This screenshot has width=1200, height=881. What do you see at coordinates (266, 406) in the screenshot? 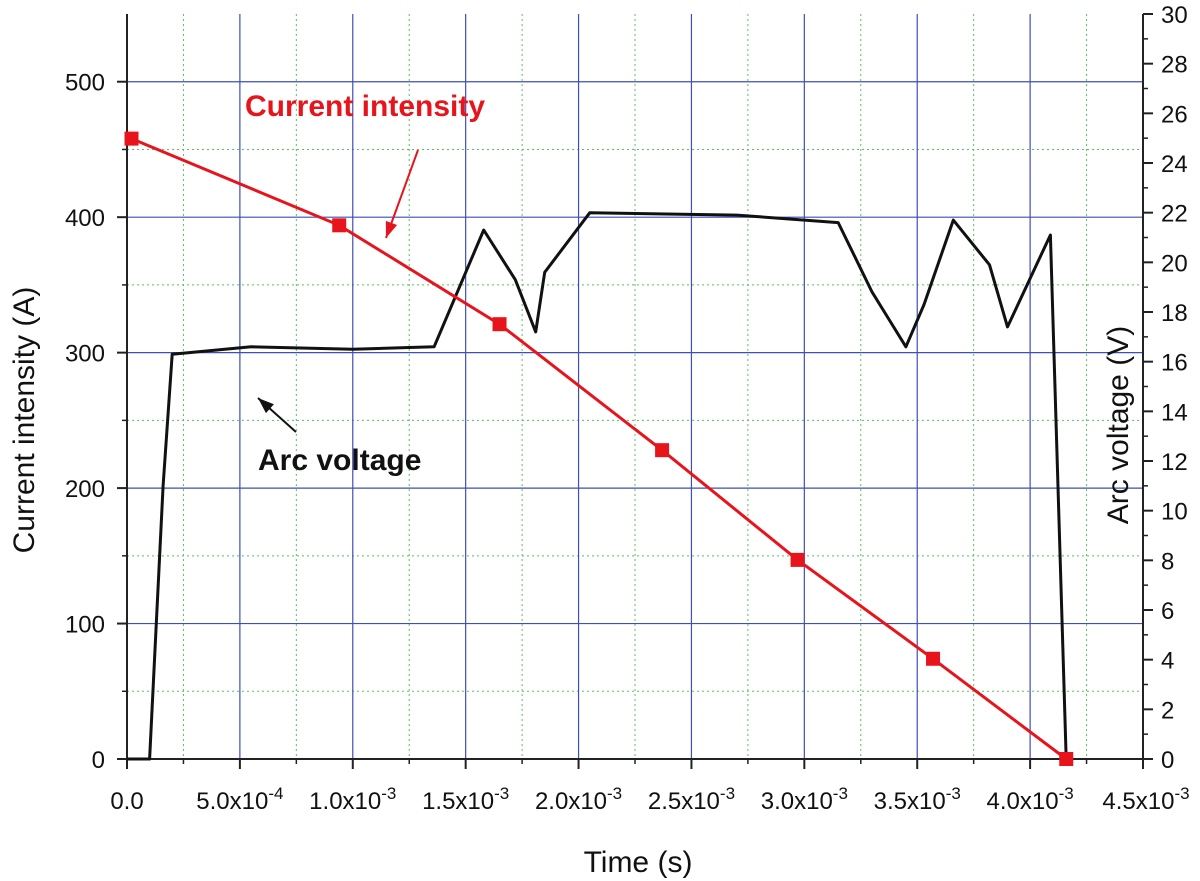
I see `arc-voltage-arrow-head` at bounding box center [266, 406].